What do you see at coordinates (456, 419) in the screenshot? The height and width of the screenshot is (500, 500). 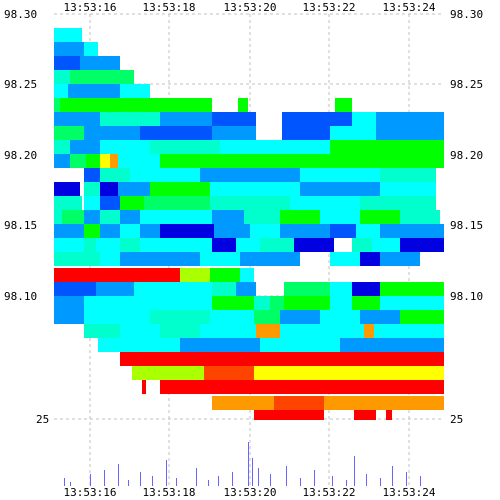 I see `volume-tick-label-right: 25` at bounding box center [456, 419].